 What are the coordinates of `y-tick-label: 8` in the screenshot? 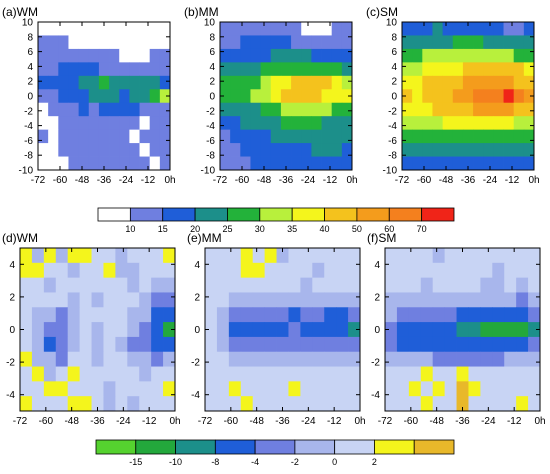 It's located at (394, 37).